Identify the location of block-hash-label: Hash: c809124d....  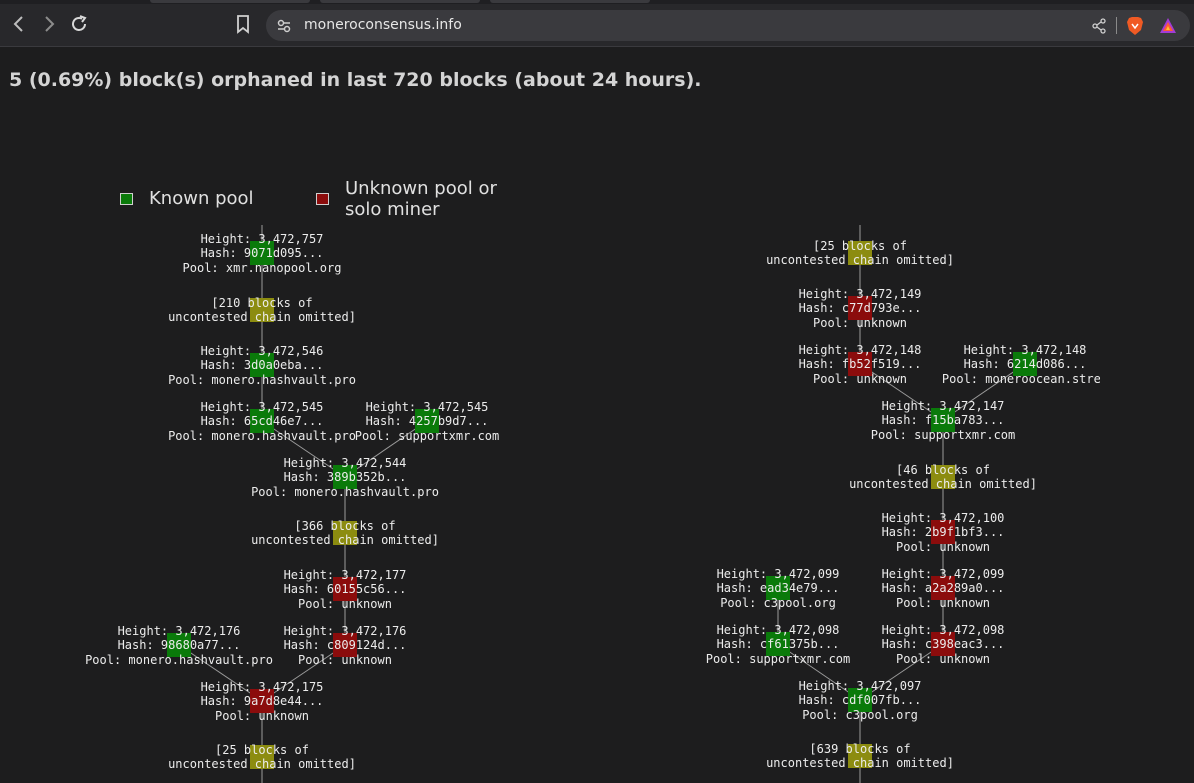
(345, 645).